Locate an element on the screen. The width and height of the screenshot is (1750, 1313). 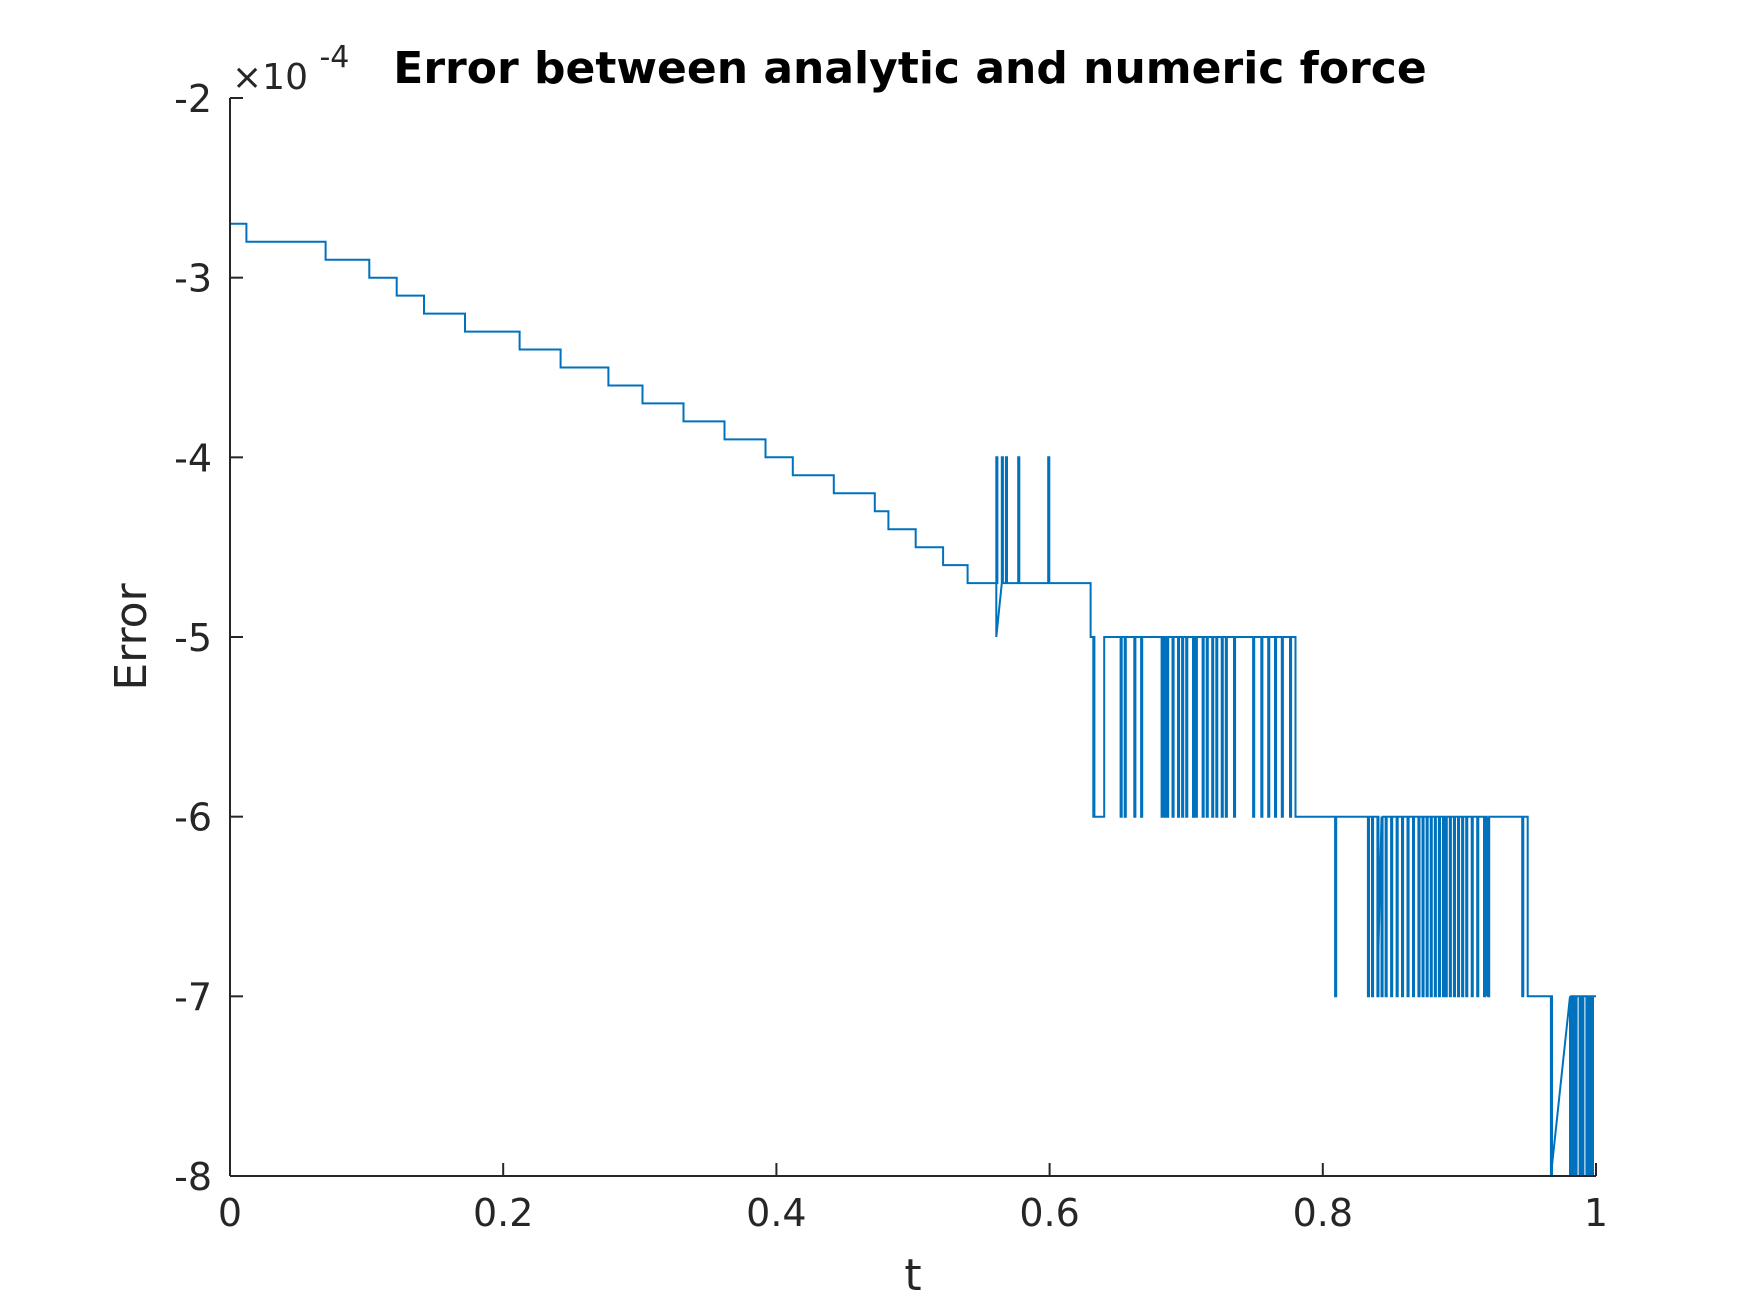
exponent-label: ×10 -4 is located at coordinates (290, 69).